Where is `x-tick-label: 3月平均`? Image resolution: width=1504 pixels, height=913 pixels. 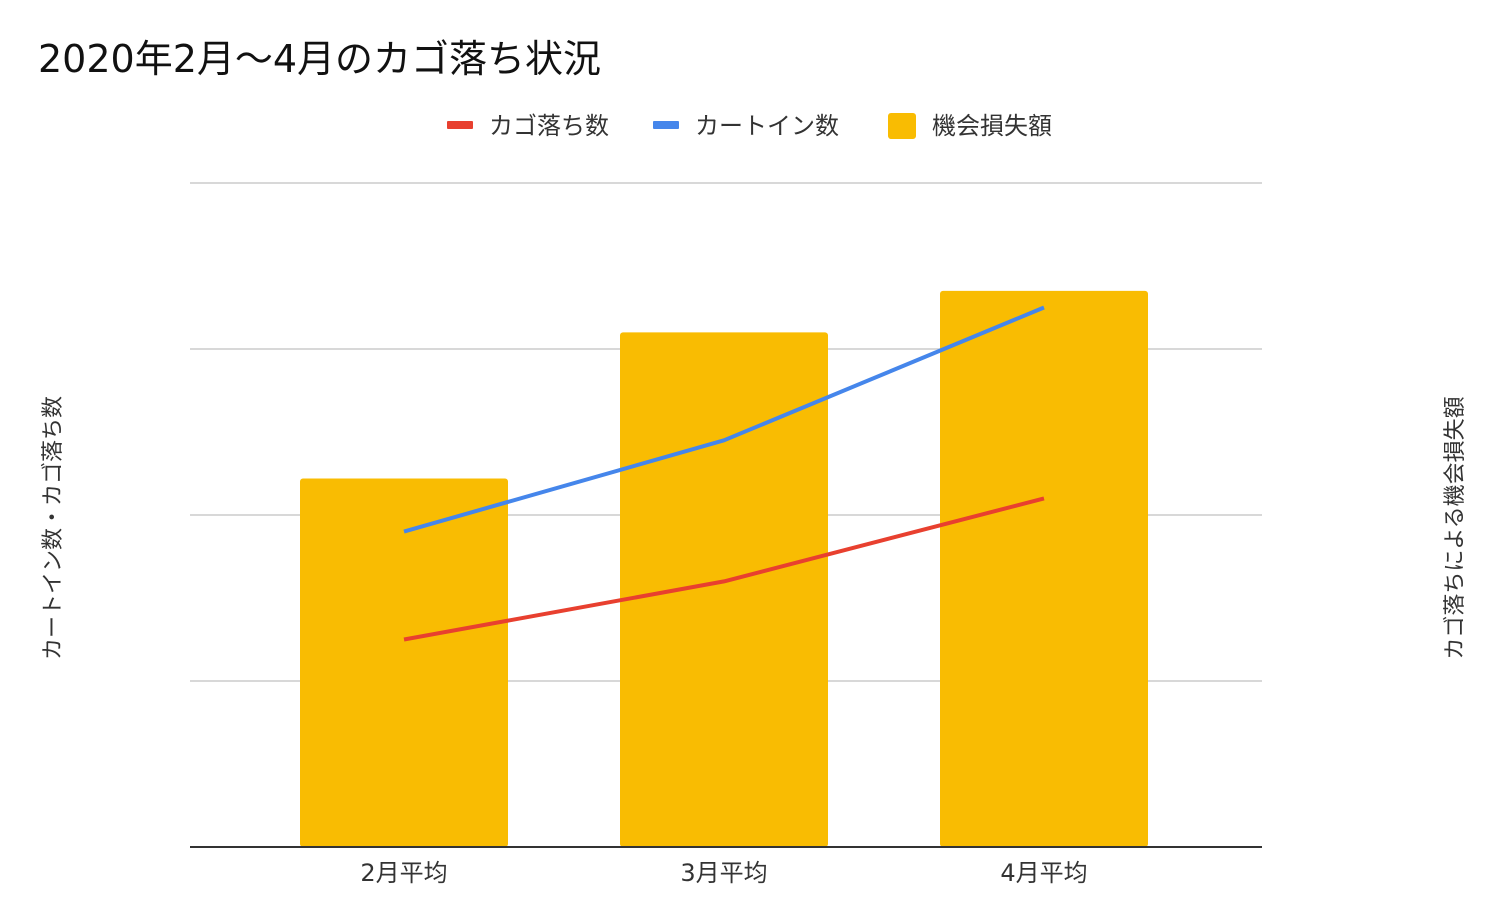
x-tick-label: 3月平均 is located at coordinates (723, 873).